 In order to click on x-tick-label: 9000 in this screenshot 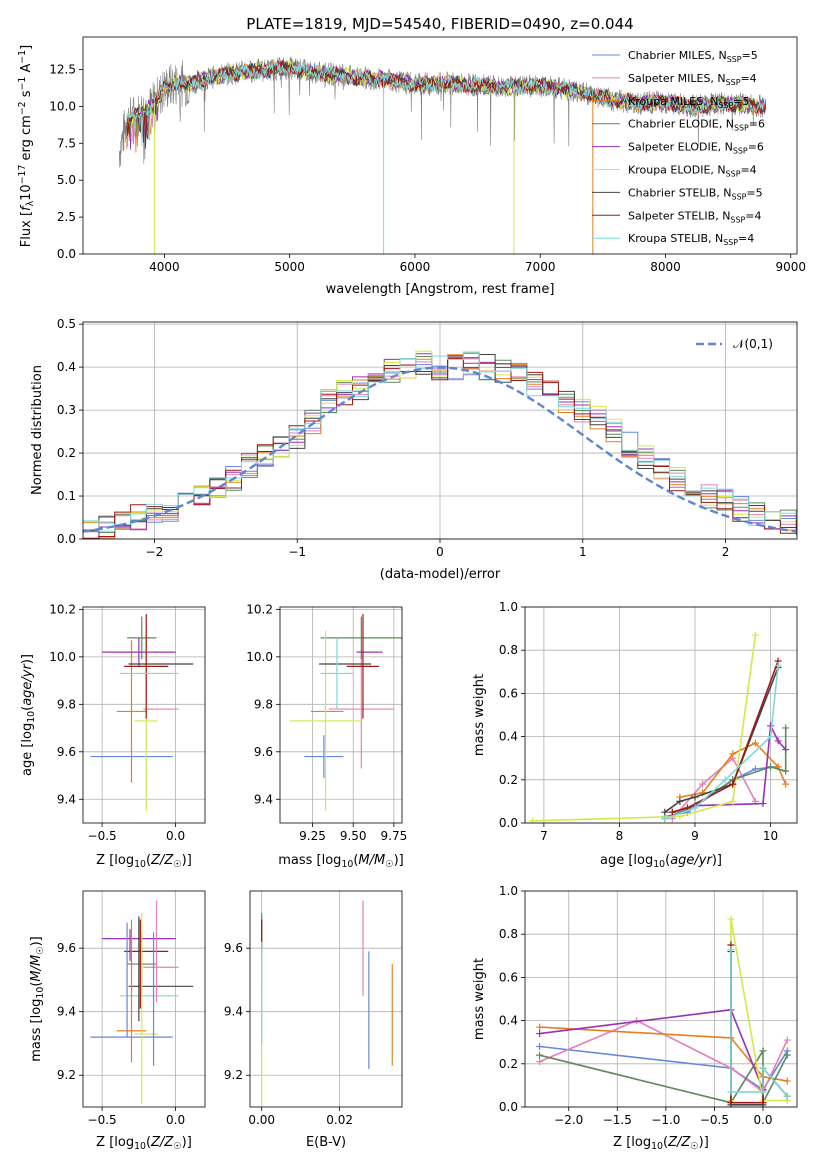, I will do `click(790, 267)`.